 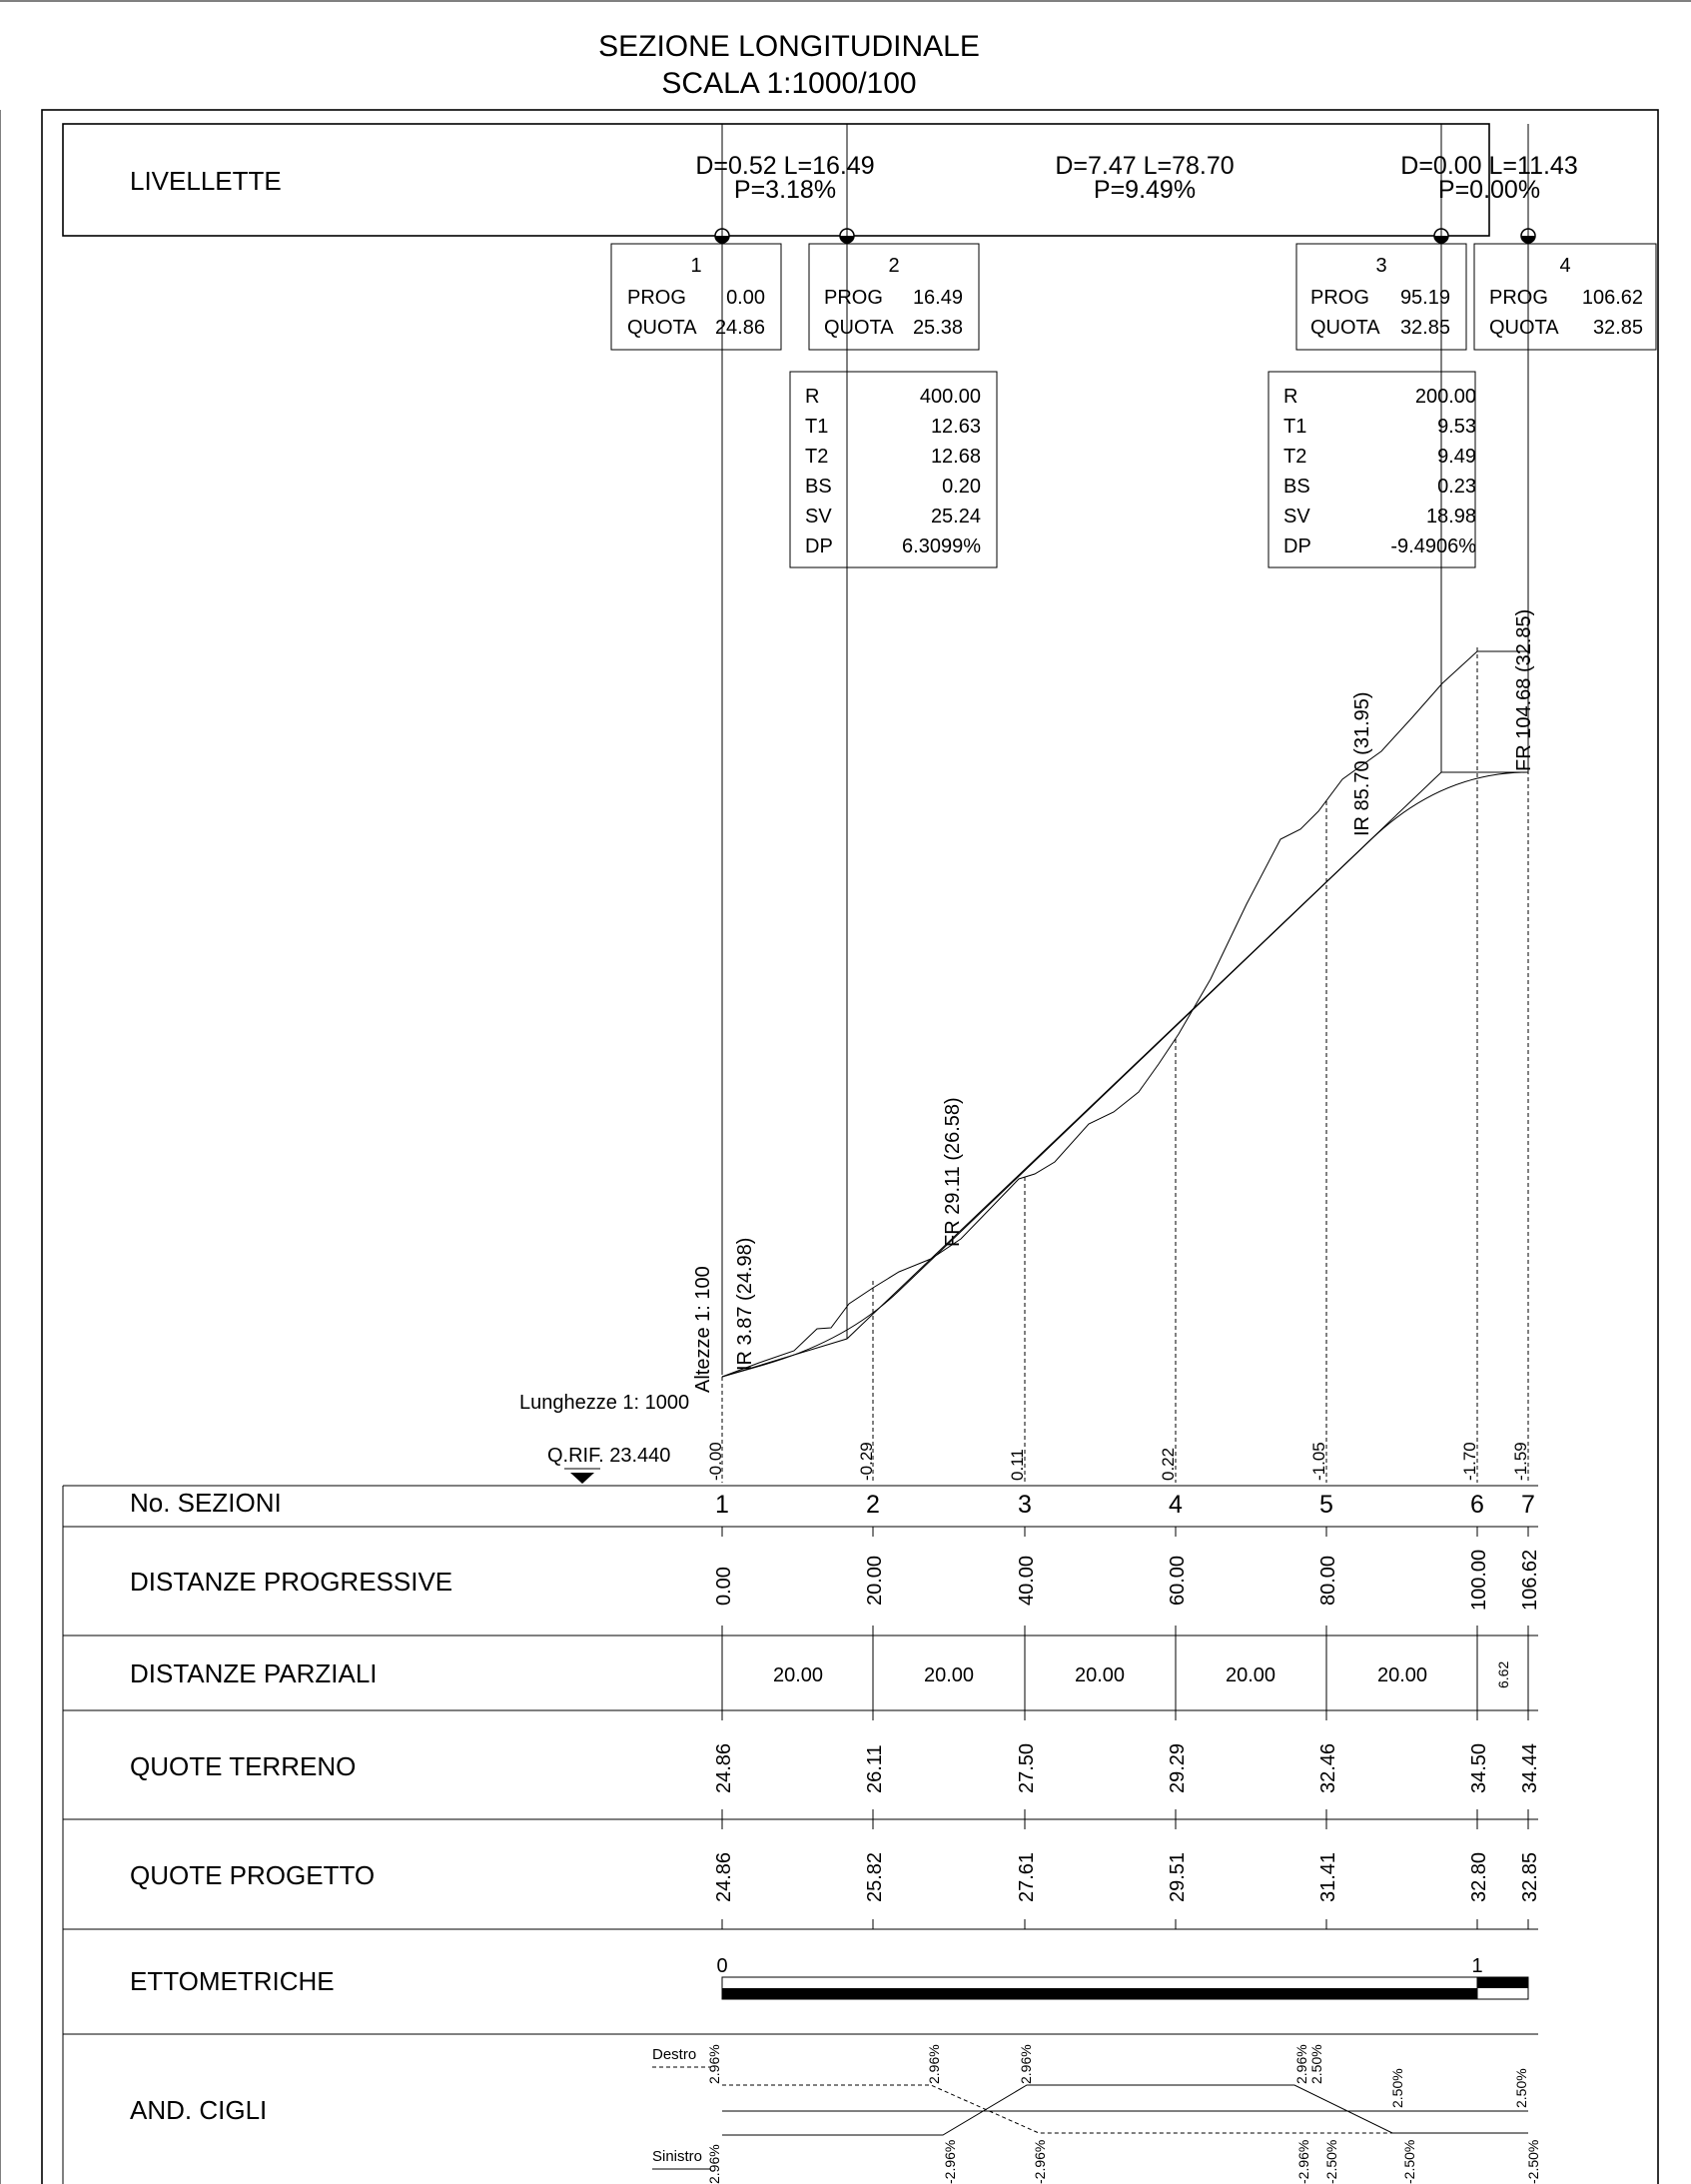 What do you see at coordinates (788, 83) in the screenshot?
I see `title-line-2: SCALA 1:1000/100` at bounding box center [788, 83].